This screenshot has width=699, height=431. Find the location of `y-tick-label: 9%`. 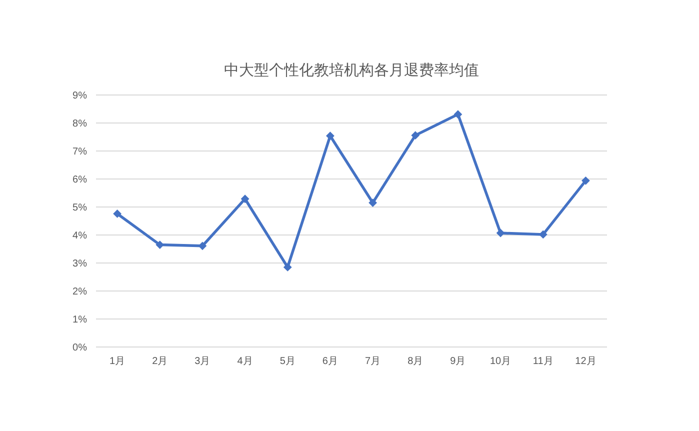

y-tick-label: 9% is located at coordinates (80, 96).